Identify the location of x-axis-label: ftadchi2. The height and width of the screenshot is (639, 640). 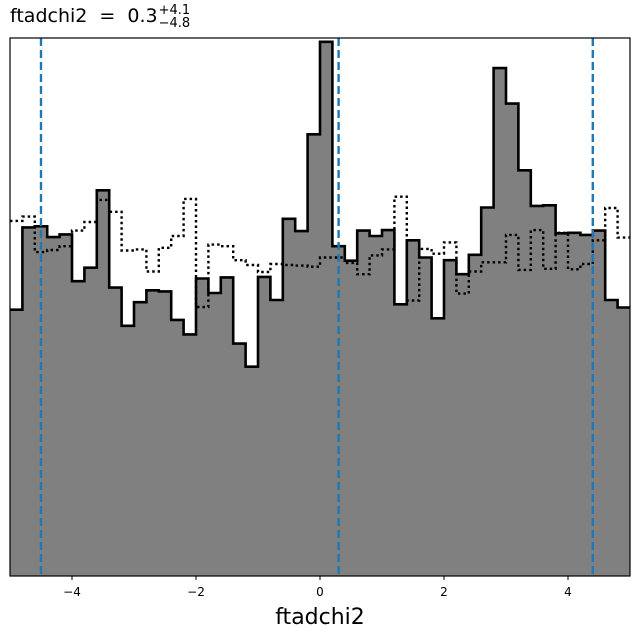
(320, 617).